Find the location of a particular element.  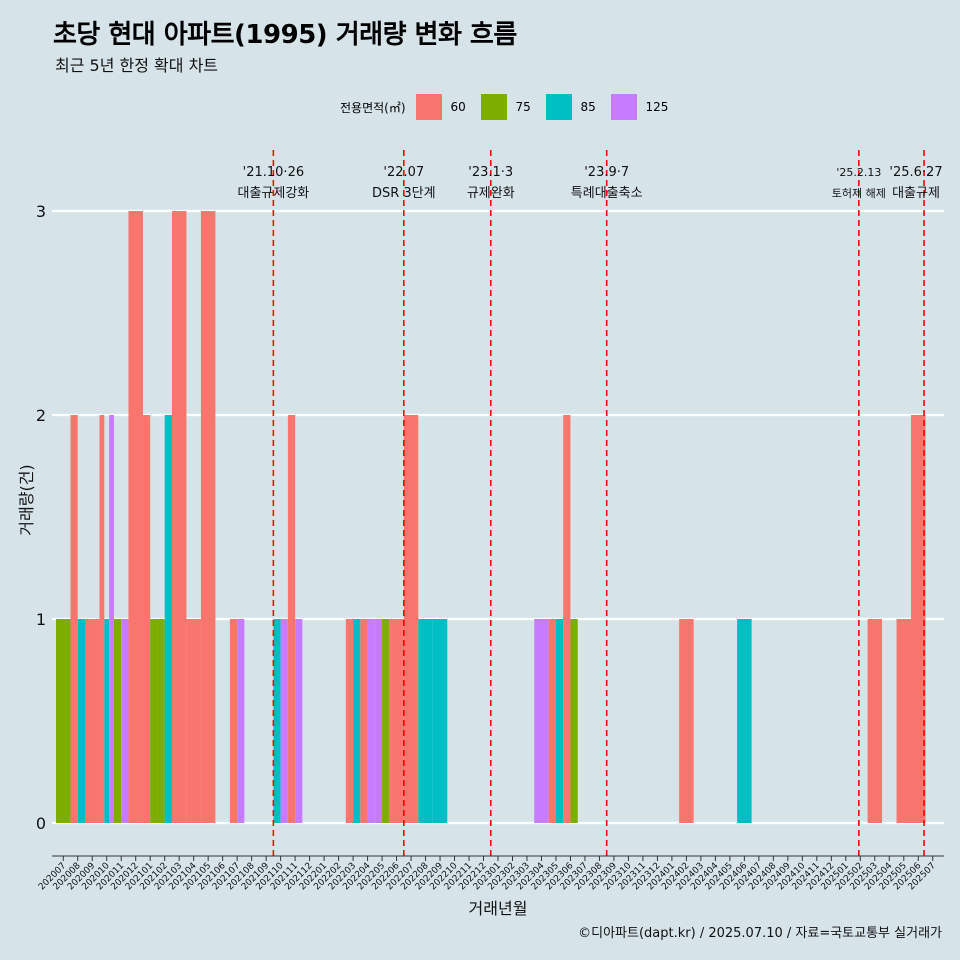

event-date-label: '25.6·27 is located at coordinates (915, 172).